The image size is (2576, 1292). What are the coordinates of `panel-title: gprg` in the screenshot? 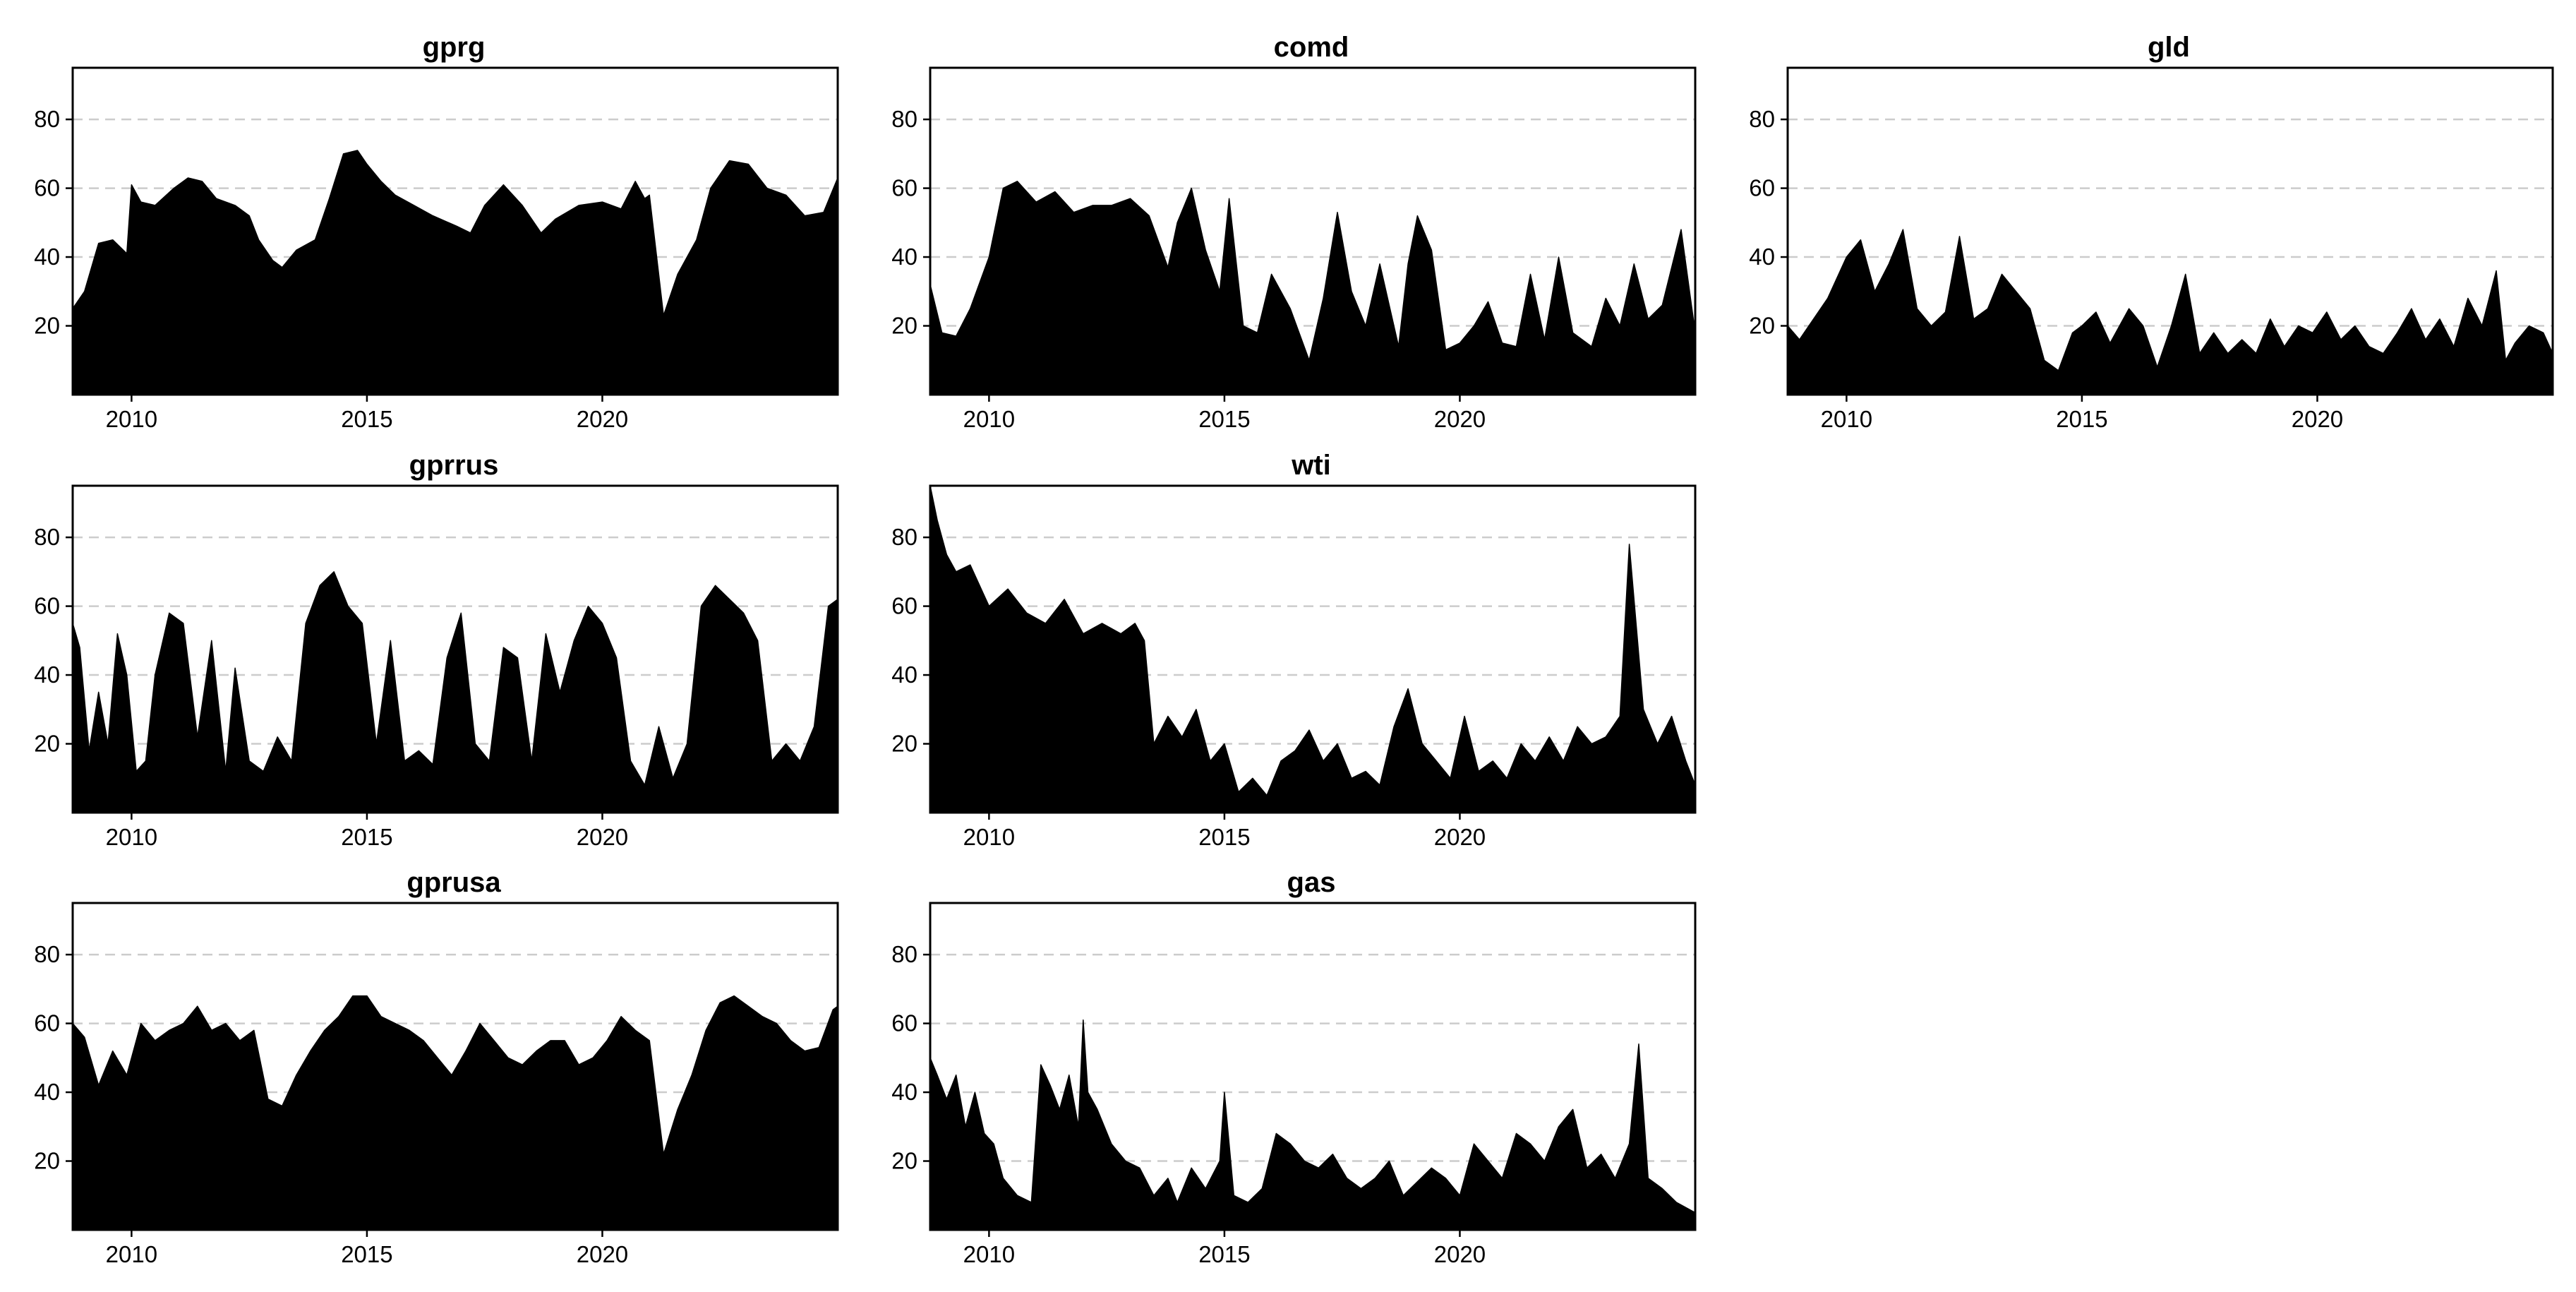 It's located at (454, 47).